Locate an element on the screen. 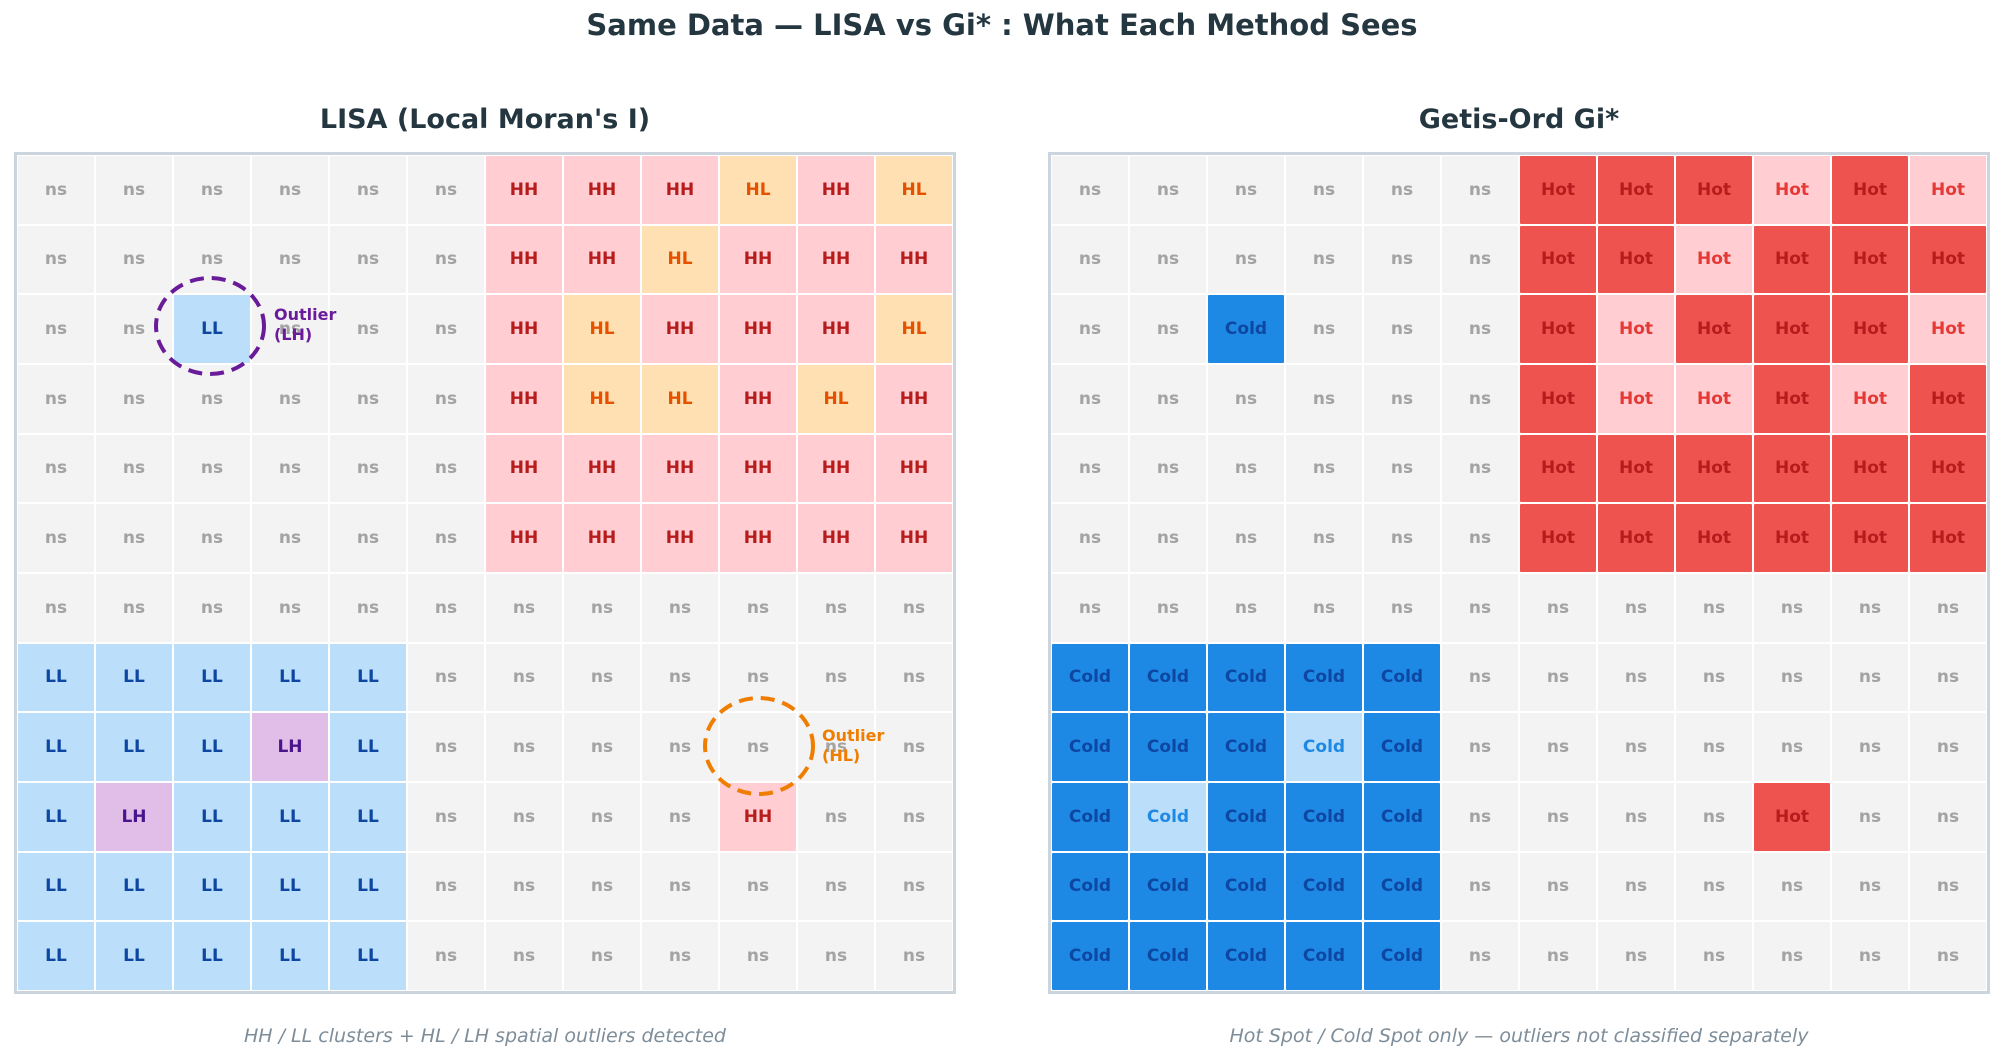 Image resolution: width=2004 pixels, height=1064 pixels. gi-cell-r8-c10: ns is located at coordinates (1870, 747).